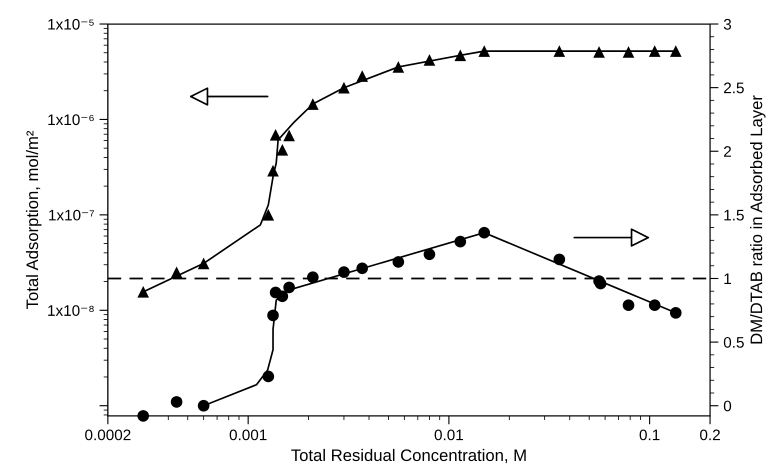 Image resolution: width=776 pixels, height=471 pixels. What do you see at coordinates (71, 215) in the screenshot?
I see `y-tick-label: 1x10⁻⁷` at bounding box center [71, 215].